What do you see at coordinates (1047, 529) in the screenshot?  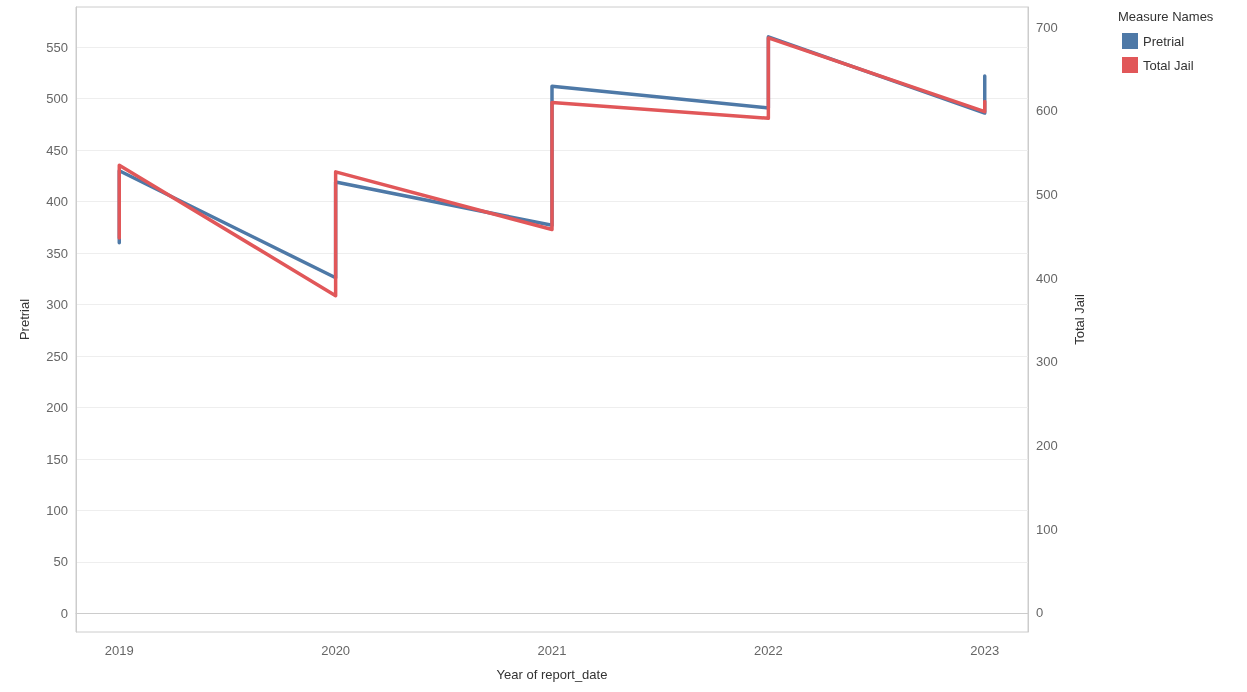 I see `y2-tick-label: 100` at bounding box center [1047, 529].